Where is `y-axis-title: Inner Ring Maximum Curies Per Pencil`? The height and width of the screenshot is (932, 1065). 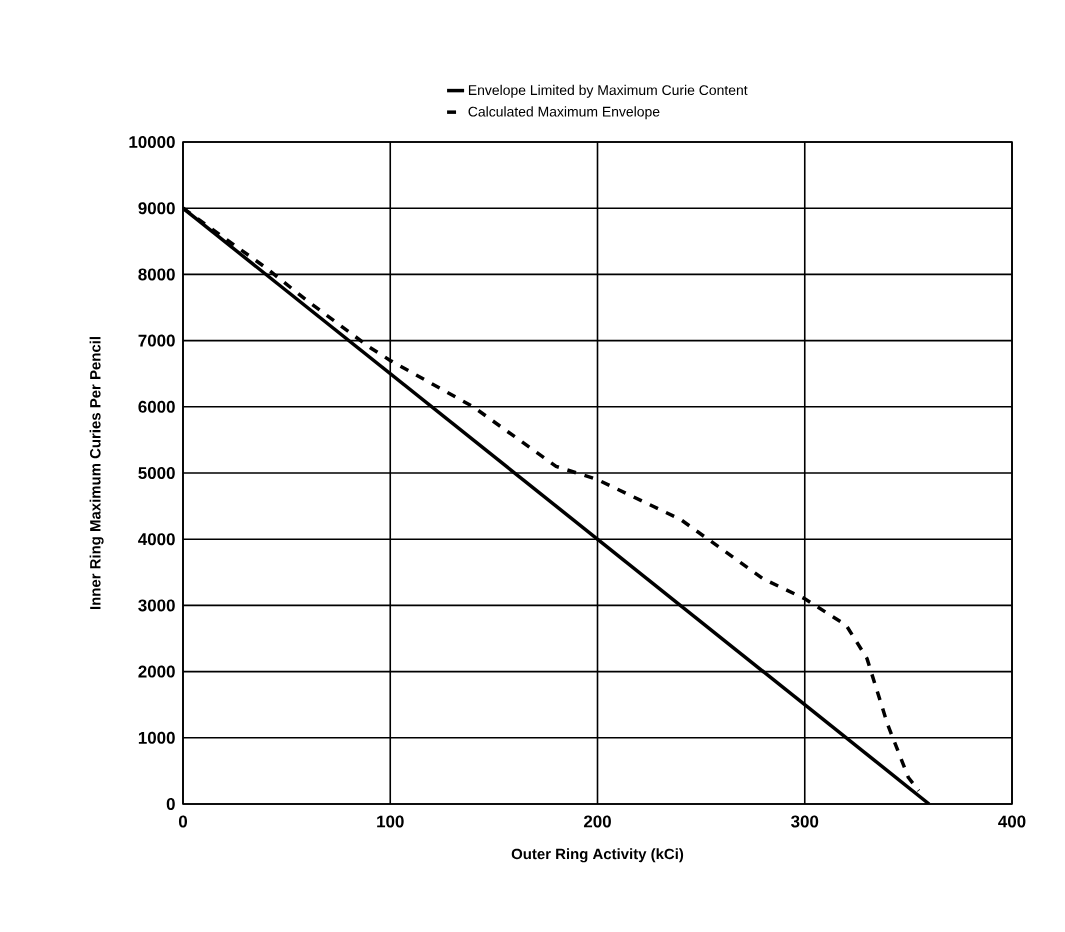
y-axis-title: Inner Ring Maximum Curies Per Pencil is located at coordinates (96, 473).